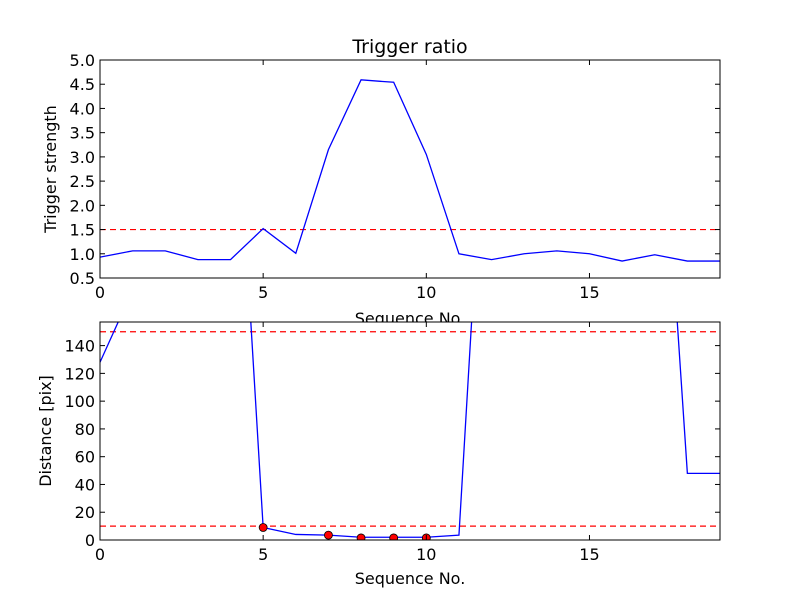  I want to click on y-tick-label: 5.0, so click(82, 60).